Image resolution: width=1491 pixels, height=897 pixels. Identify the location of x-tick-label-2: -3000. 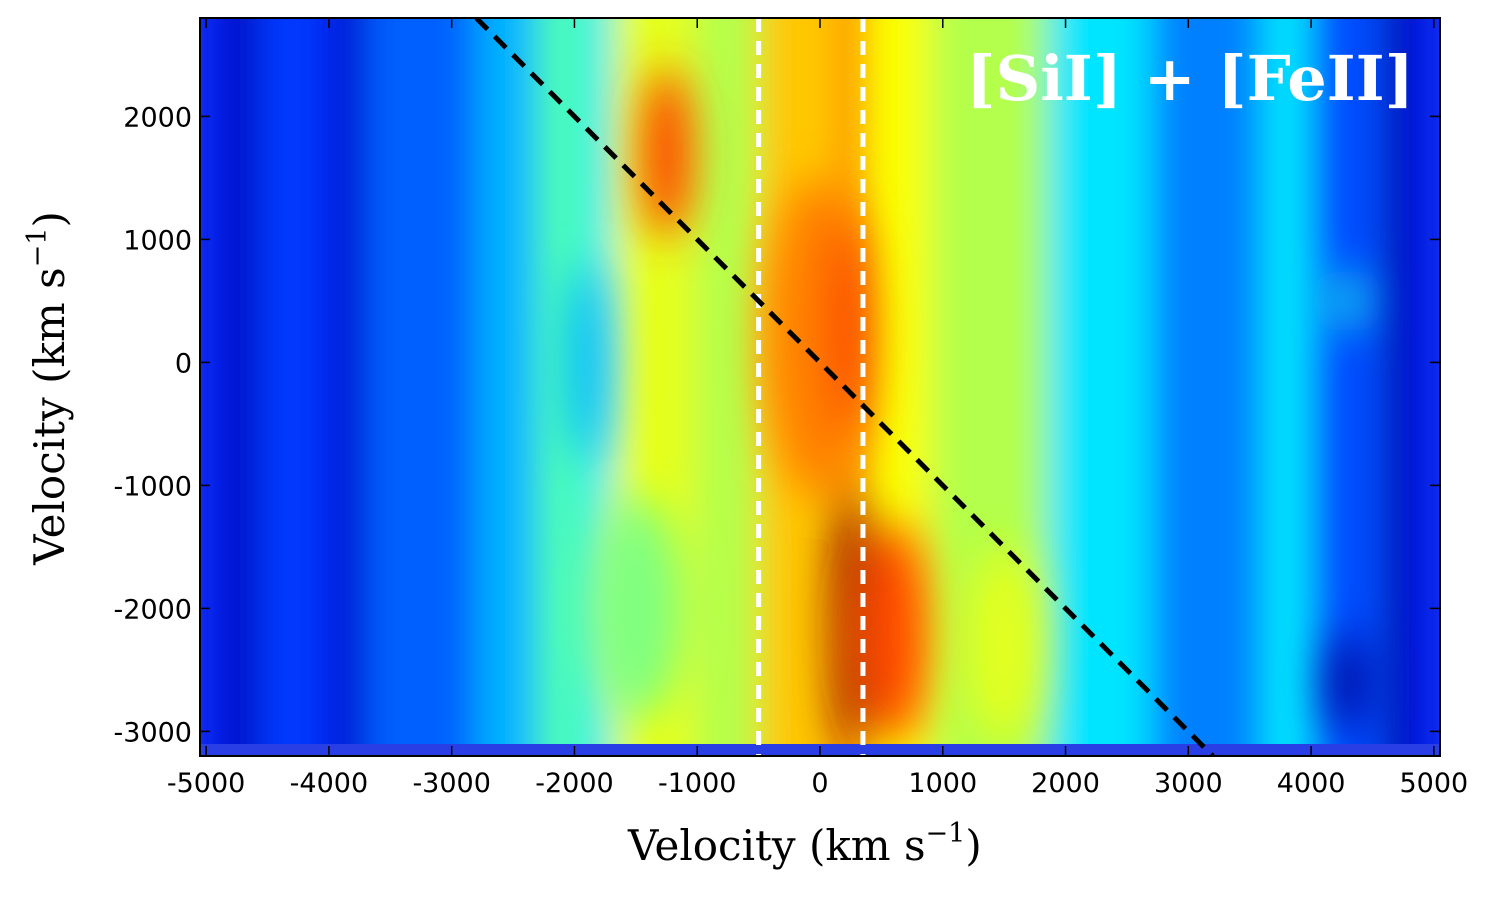
(451, 783).